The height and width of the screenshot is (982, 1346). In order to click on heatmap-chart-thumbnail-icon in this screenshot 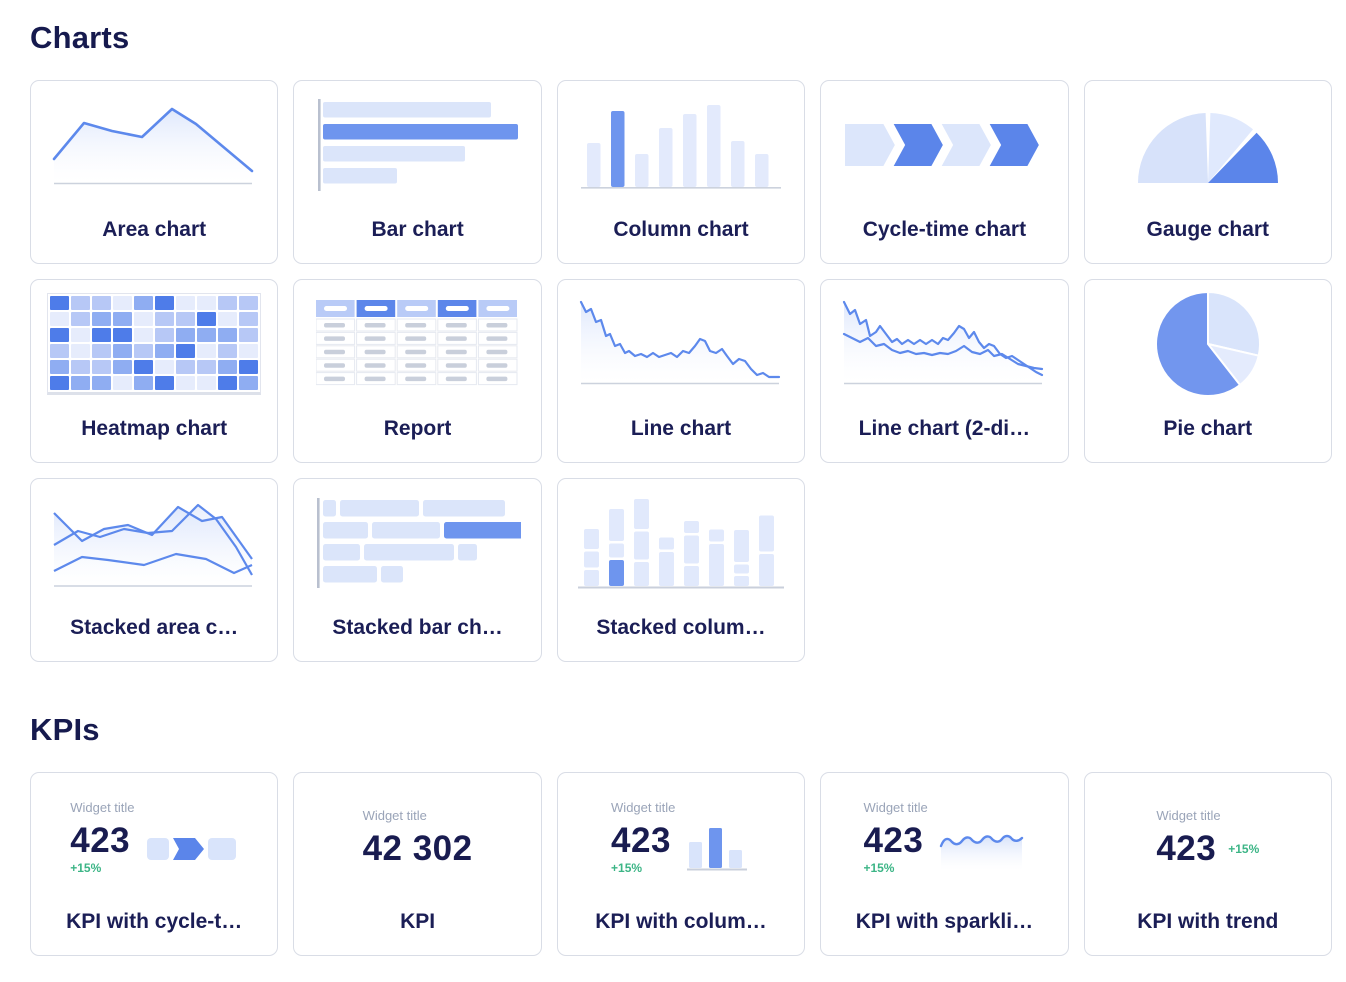, I will do `click(154, 344)`.